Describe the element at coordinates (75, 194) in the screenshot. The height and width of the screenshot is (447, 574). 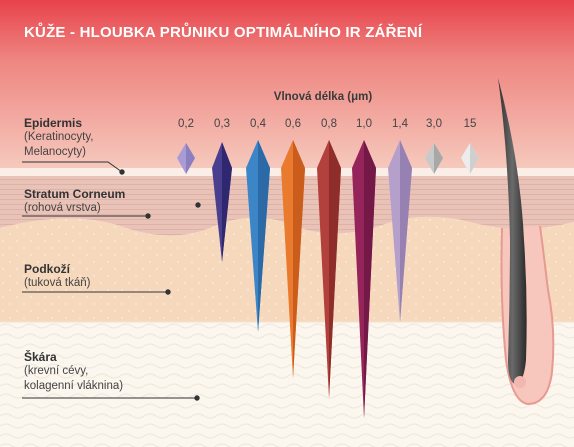
I see `layer-title-stratum-corneum: Stratum Corneum` at that location.